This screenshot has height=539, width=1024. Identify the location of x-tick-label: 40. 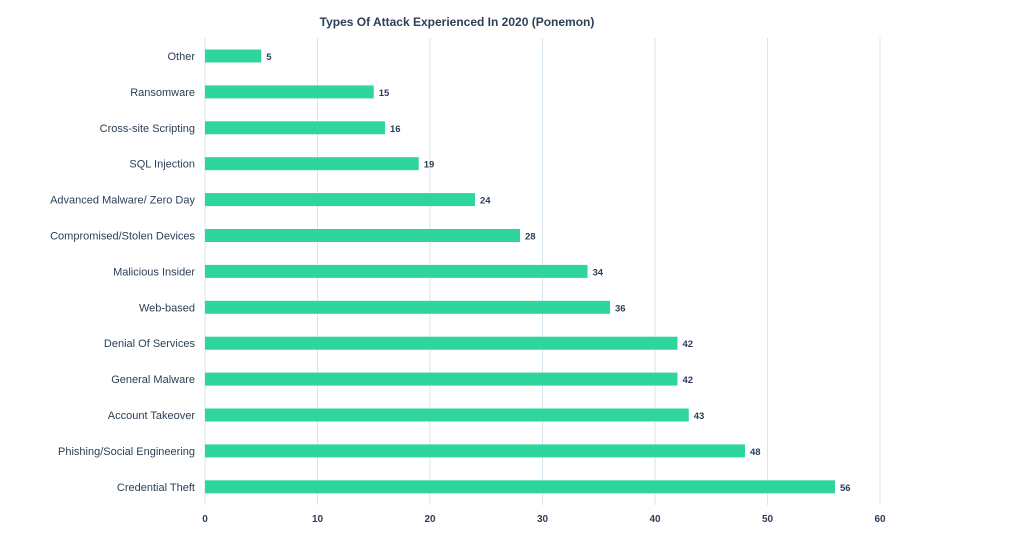
(655, 519).